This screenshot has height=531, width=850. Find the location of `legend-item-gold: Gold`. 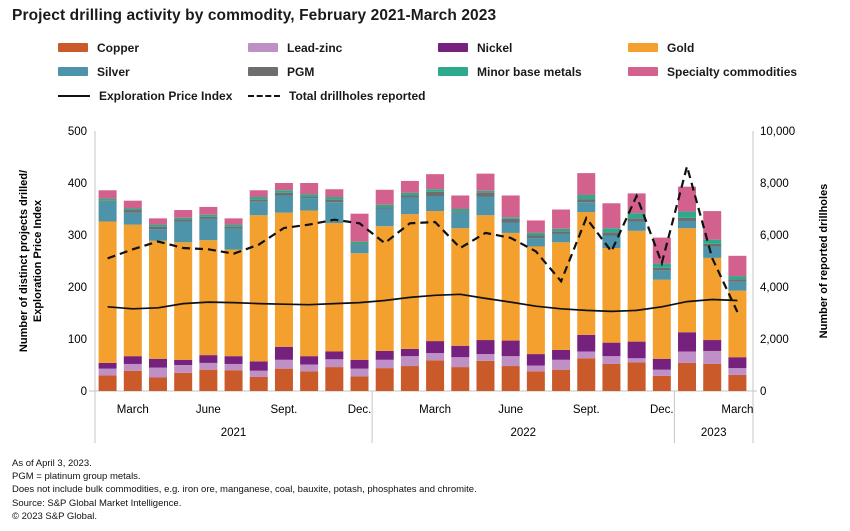

legend-item-gold: Gold is located at coordinates (723, 47).